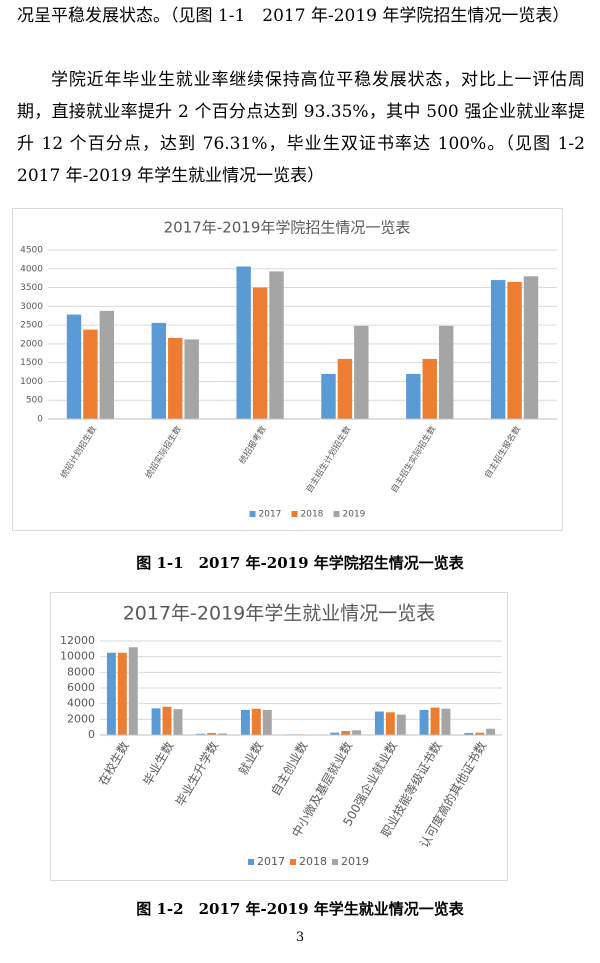  What do you see at coordinates (293, 16) in the screenshot?
I see `paragraph: 况呈平稳发展状态。（见图 1-1 2017 年-2019 年学院招生情况一览表）` at bounding box center [293, 16].